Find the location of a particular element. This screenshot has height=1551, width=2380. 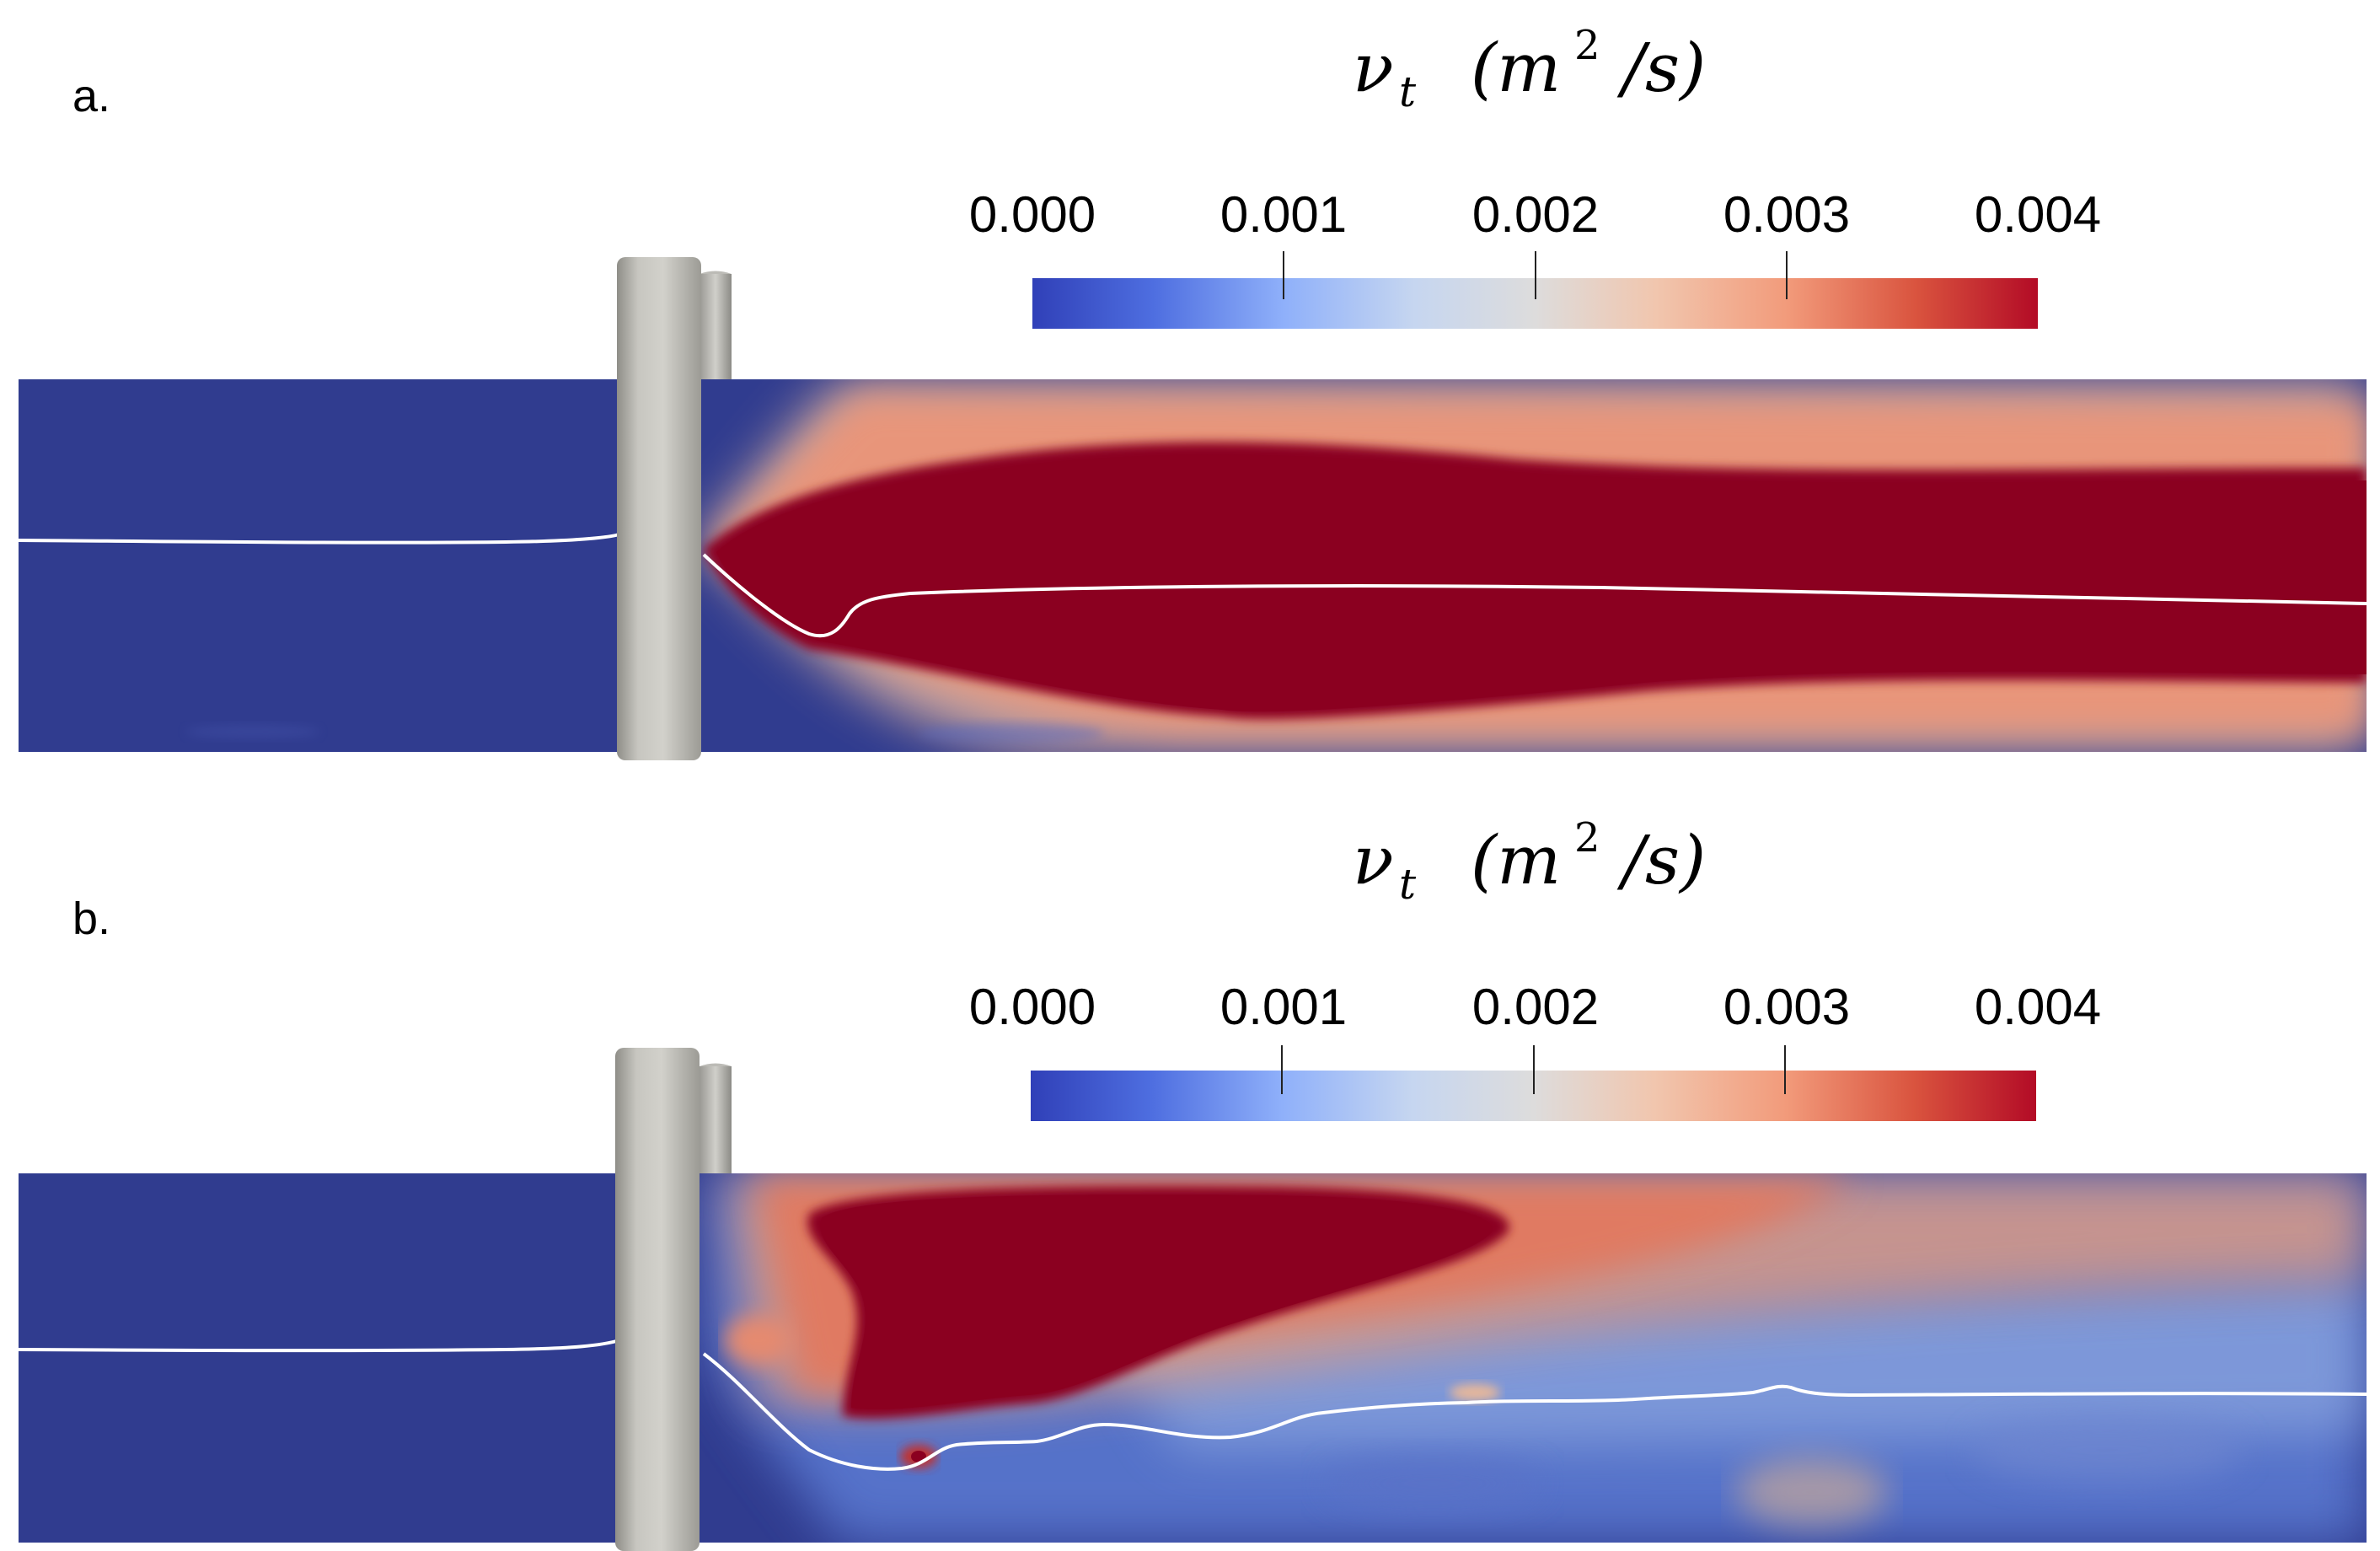

panel-label: a. is located at coordinates (91, 96).